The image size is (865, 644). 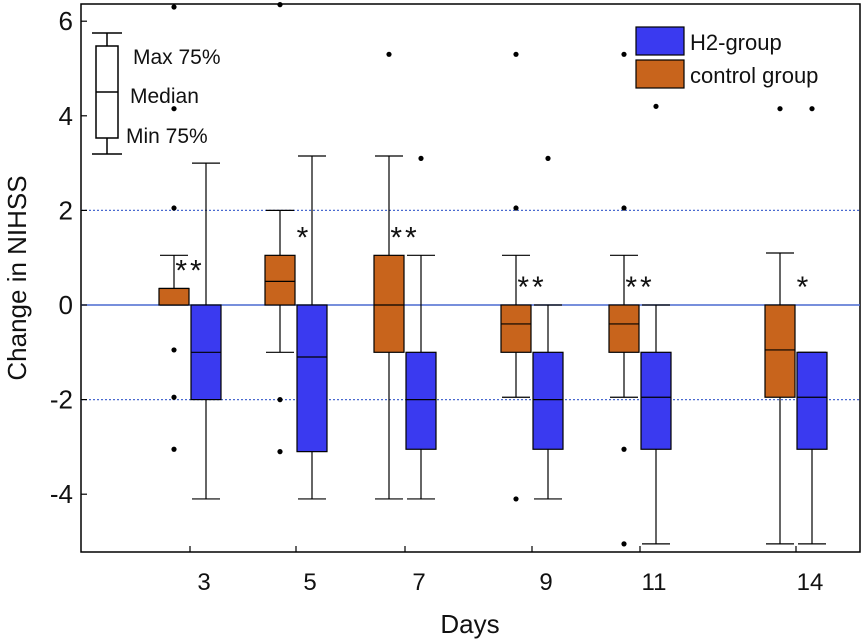 What do you see at coordinates (280, 280) in the screenshot?
I see `control-day-5-box` at bounding box center [280, 280].